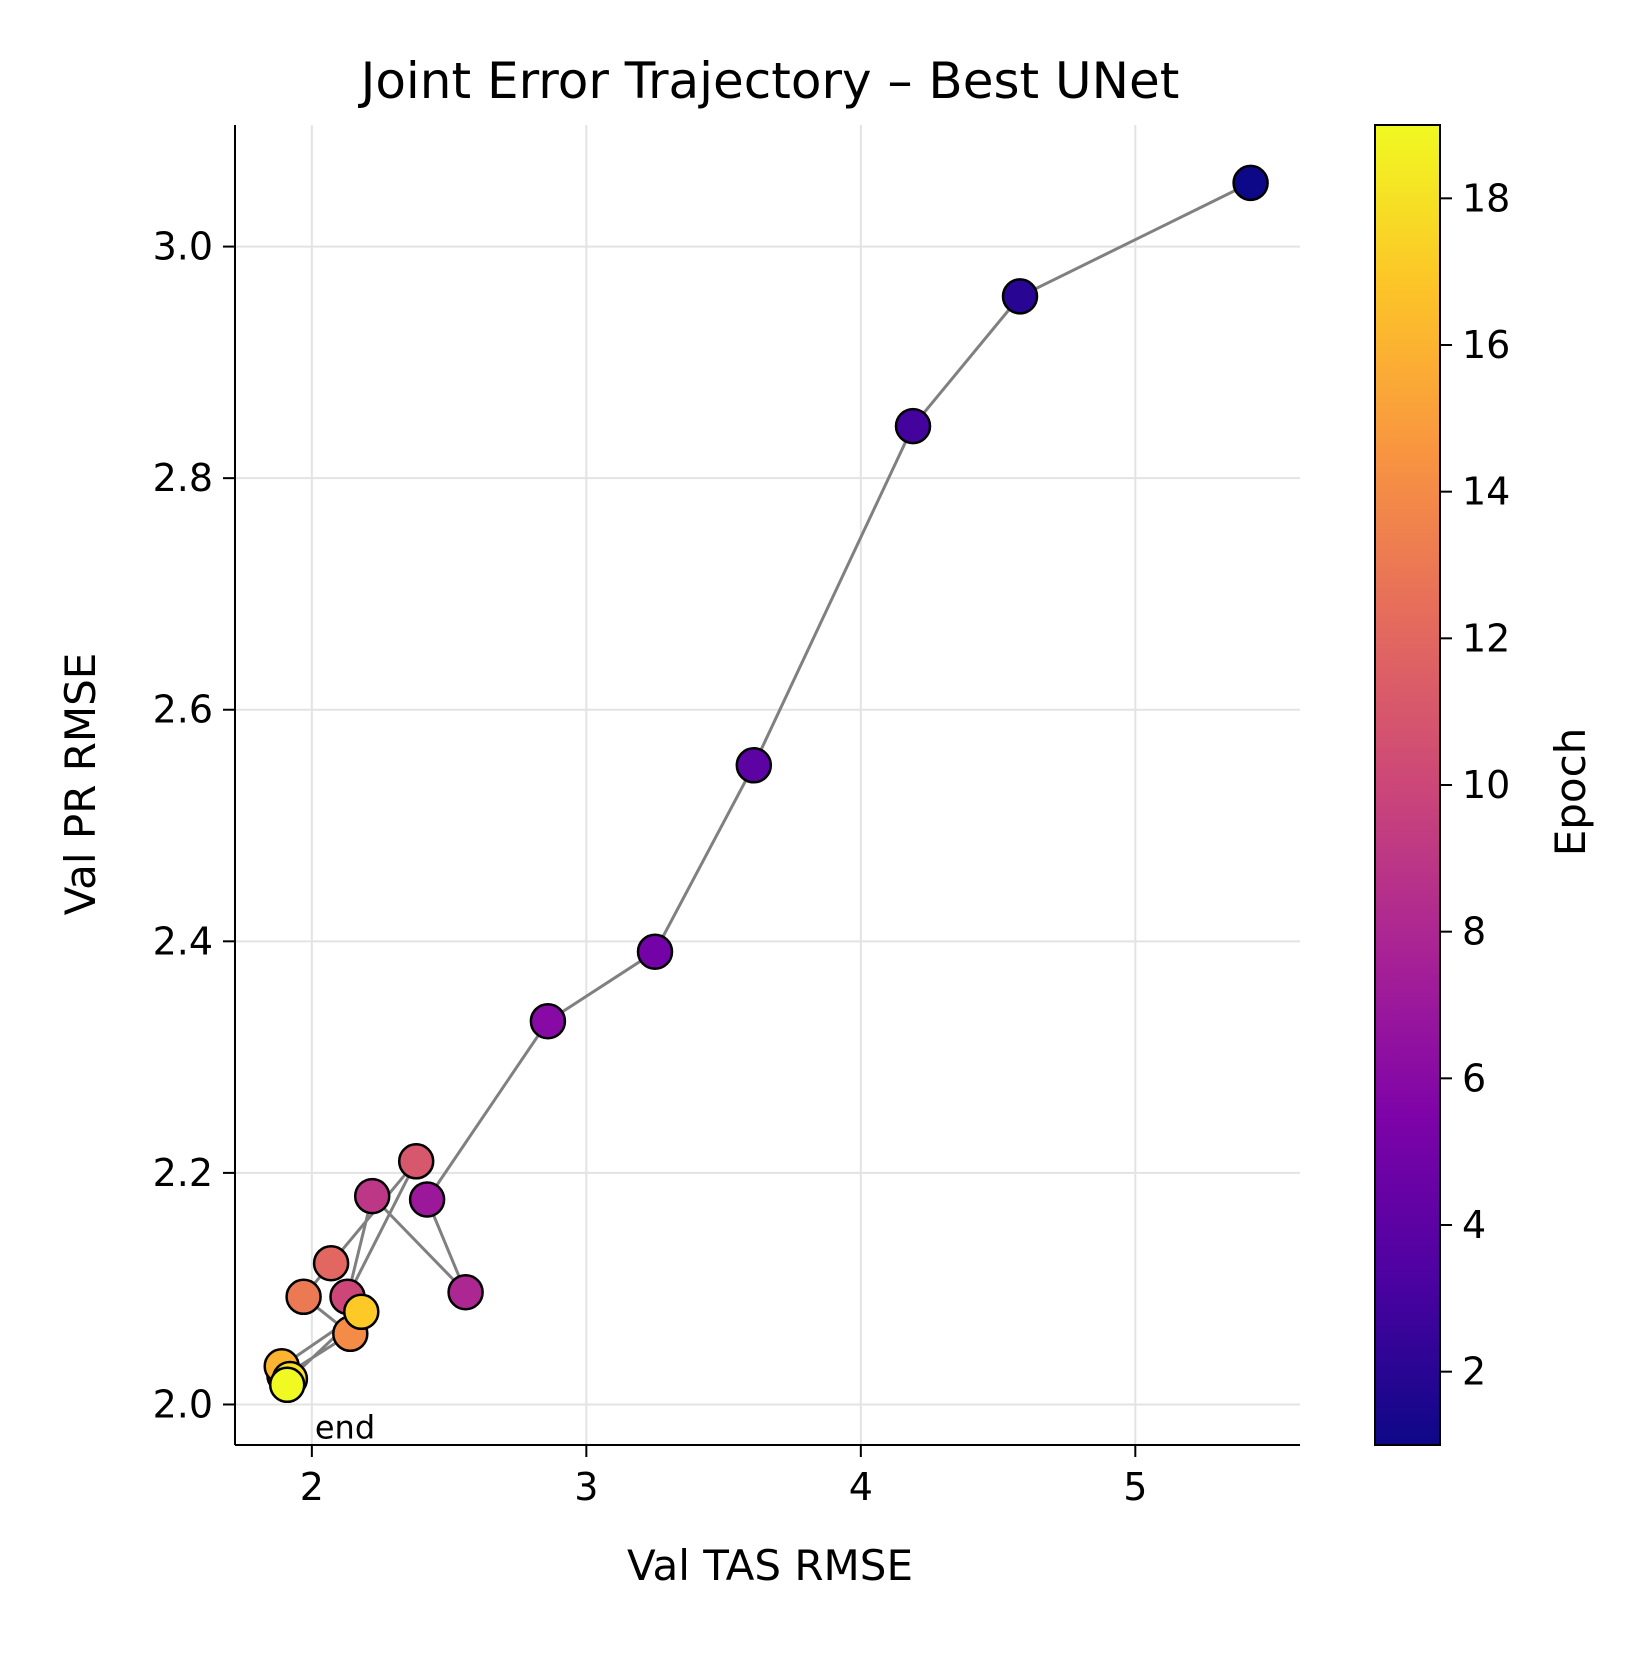 The width and height of the screenshot is (1650, 1655). What do you see at coordinates (1135, 1487) in the screenshot?
I see `x-tick-label: 5` at bounding box center [1135, 1487].